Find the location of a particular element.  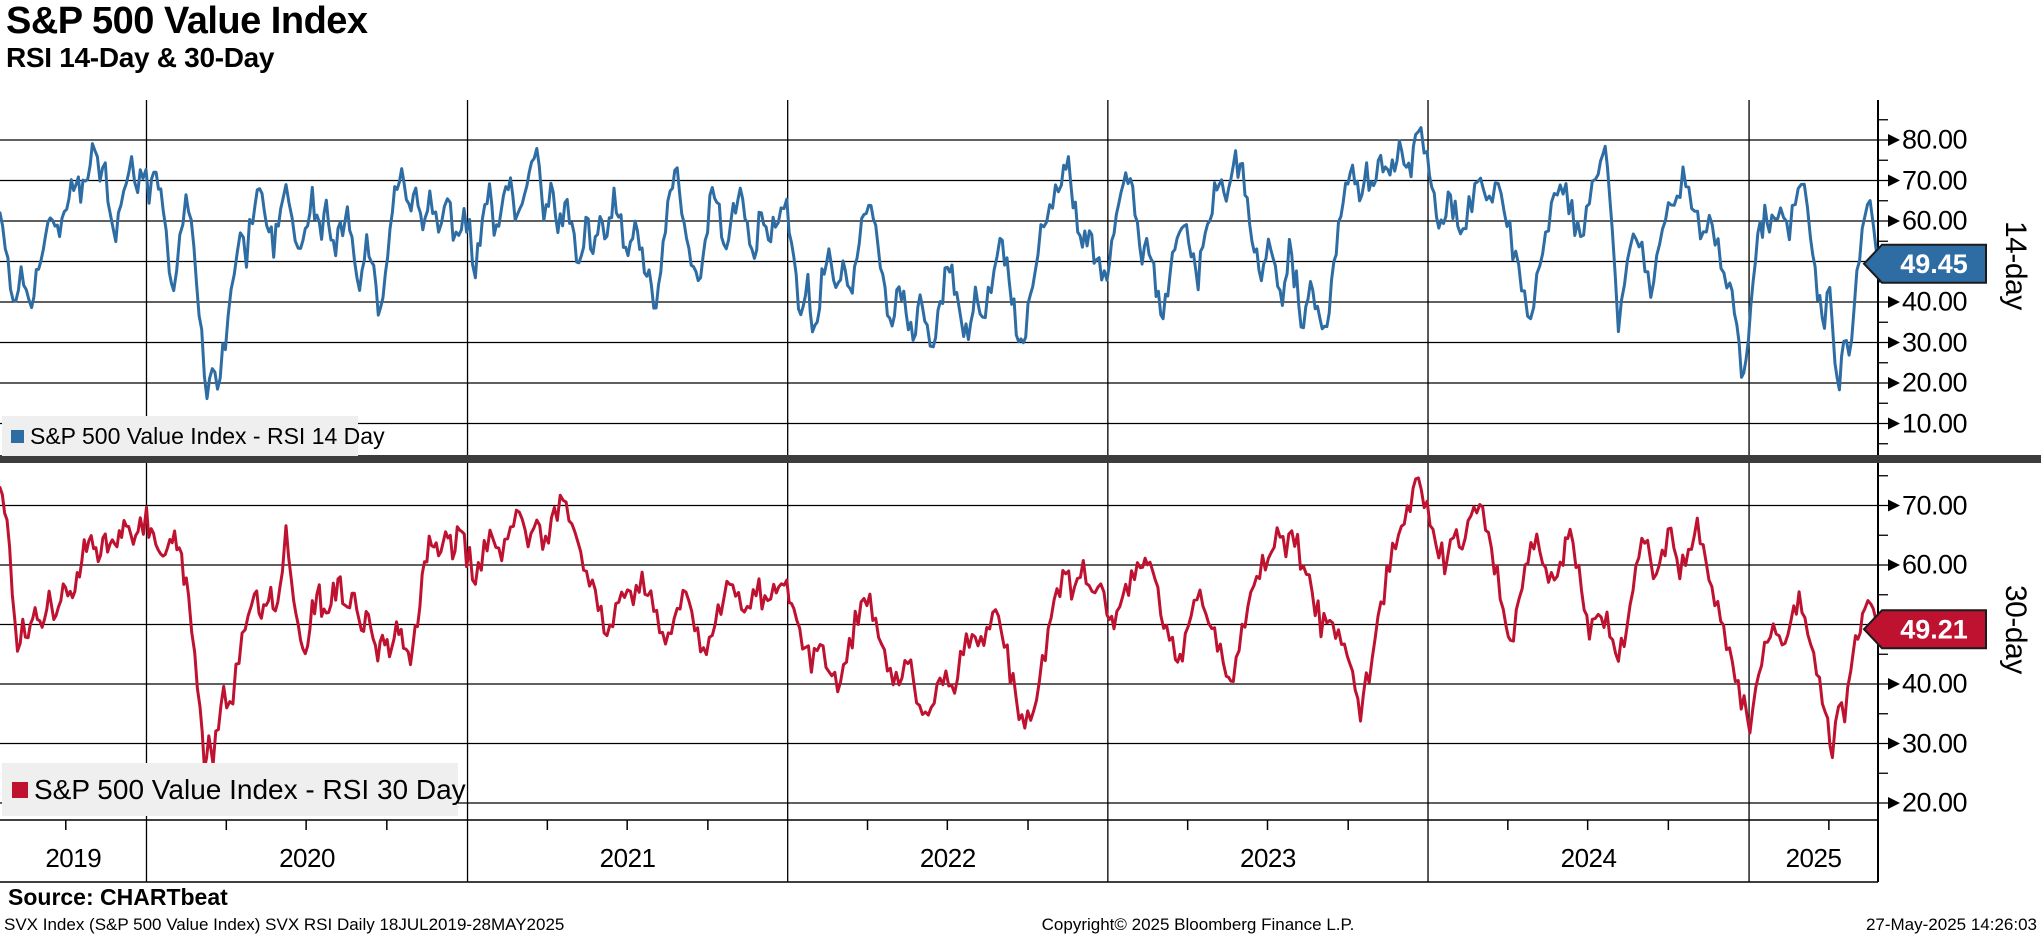

legend-label-rsi-30day: S&P 500 Value Index - RSI 30 Day is located at coordinates (250, 789).